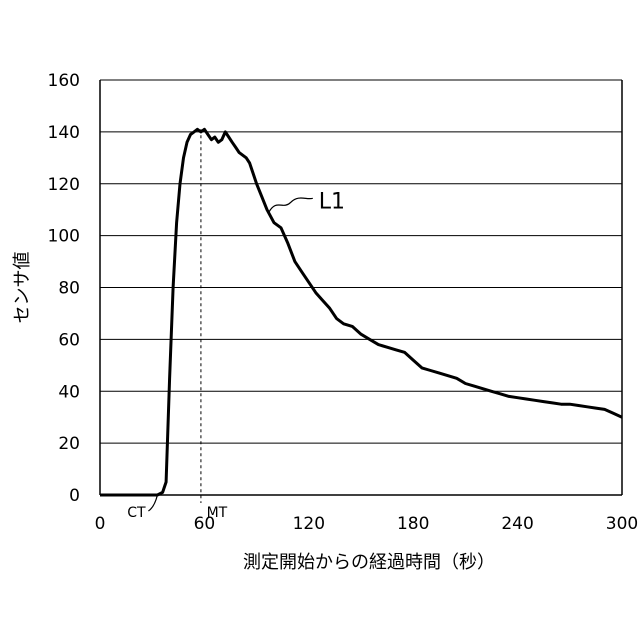 The image size is (640, 640). Describe the element at coordinates (517, 524) in the screenshot. I see `x-tick-label: 240` at that location.